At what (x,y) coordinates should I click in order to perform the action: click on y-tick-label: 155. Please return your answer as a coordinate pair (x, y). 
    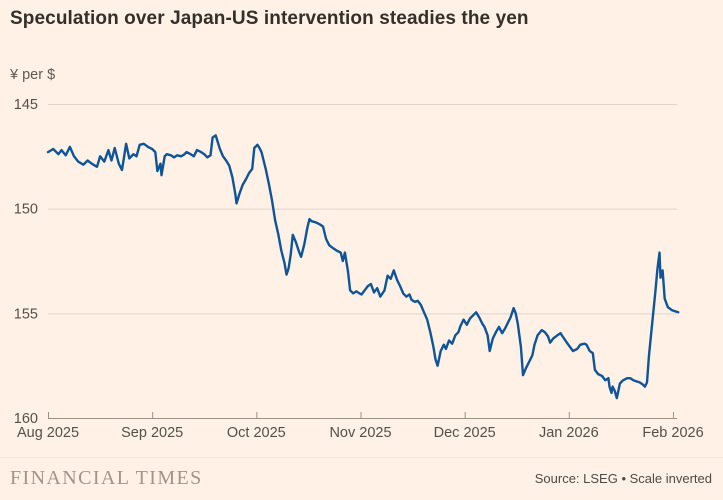
    Looking at the image, I should click on (26, 314).